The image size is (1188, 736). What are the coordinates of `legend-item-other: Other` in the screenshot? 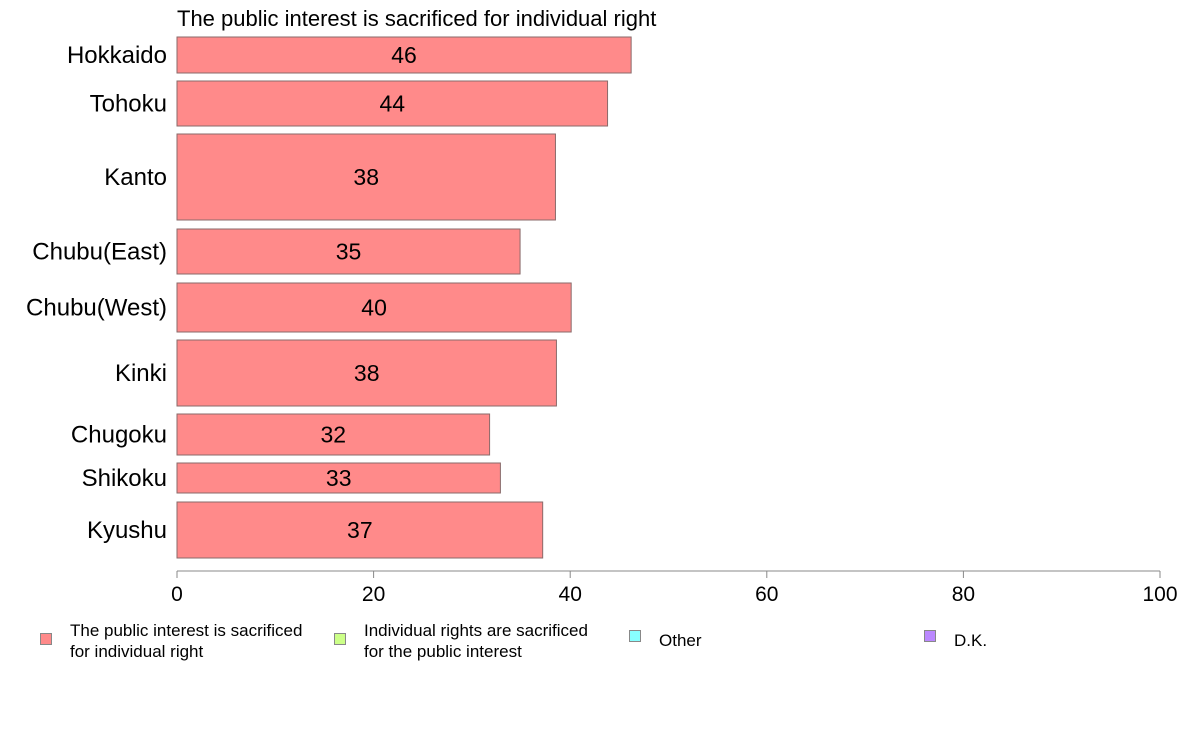 It's located at (665, 635).